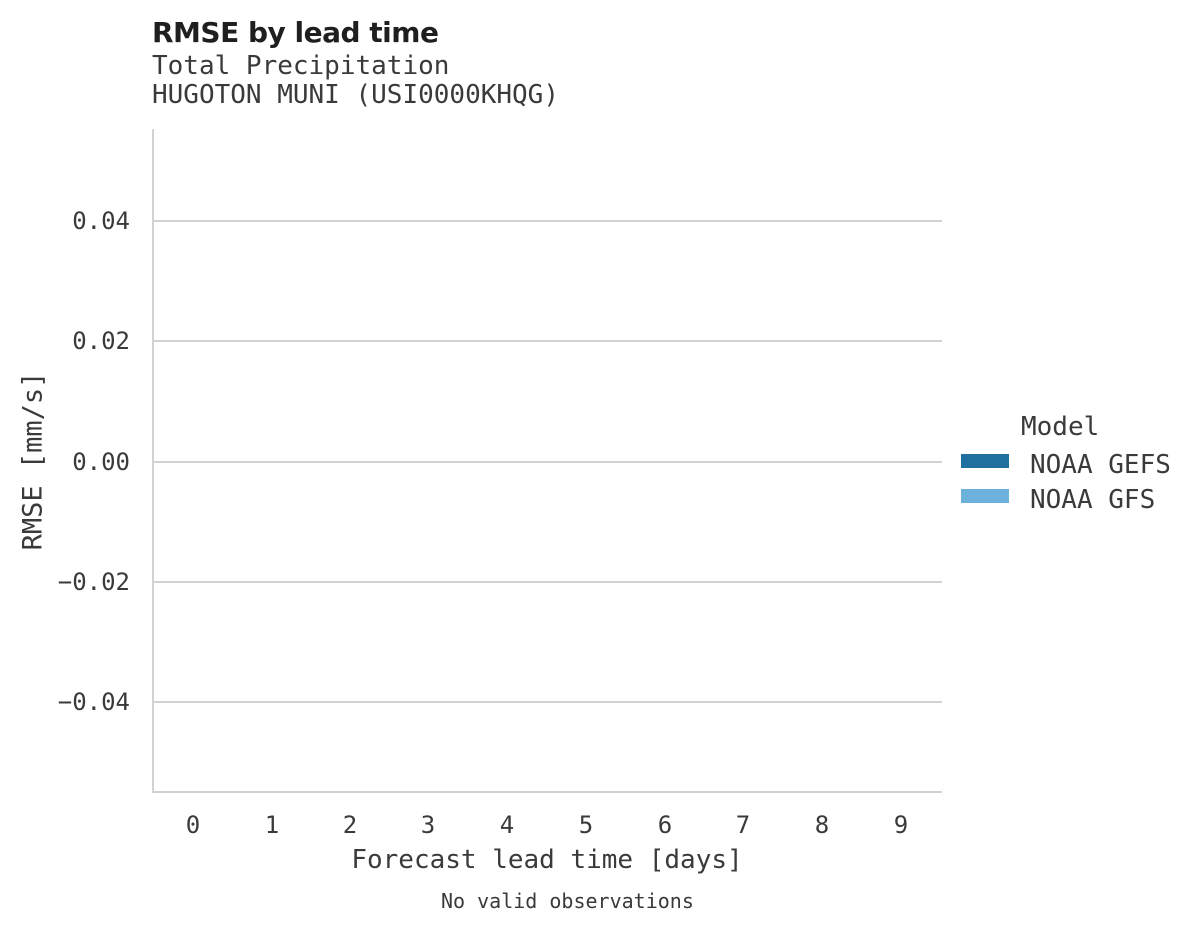 The height and width of the screenshot is (928, 1182). Describe the element at coordinates (1100, 465) in the screenshot. I see `legend-label-noaa-gefs: NOAA GEFS` at that location.